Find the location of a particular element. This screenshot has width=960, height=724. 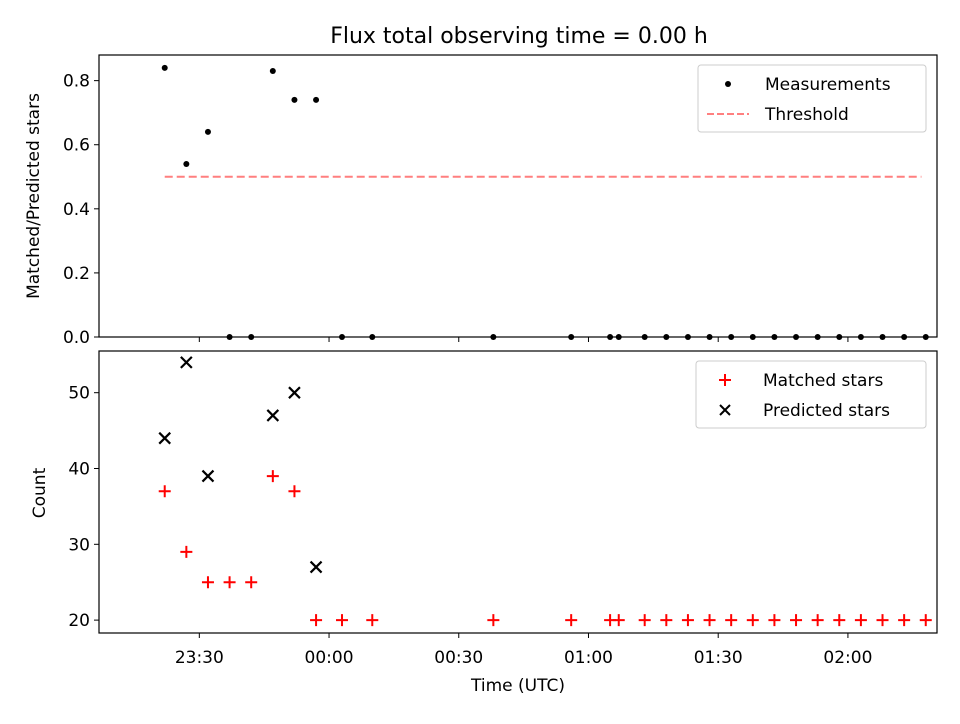

y-tick-label: 0.0 is located at coordinates (76, 338).